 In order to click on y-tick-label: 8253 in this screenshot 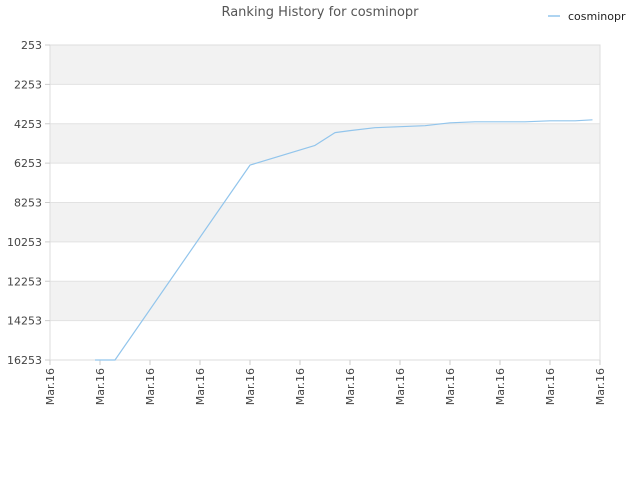, I will do `click(28, 203)`.